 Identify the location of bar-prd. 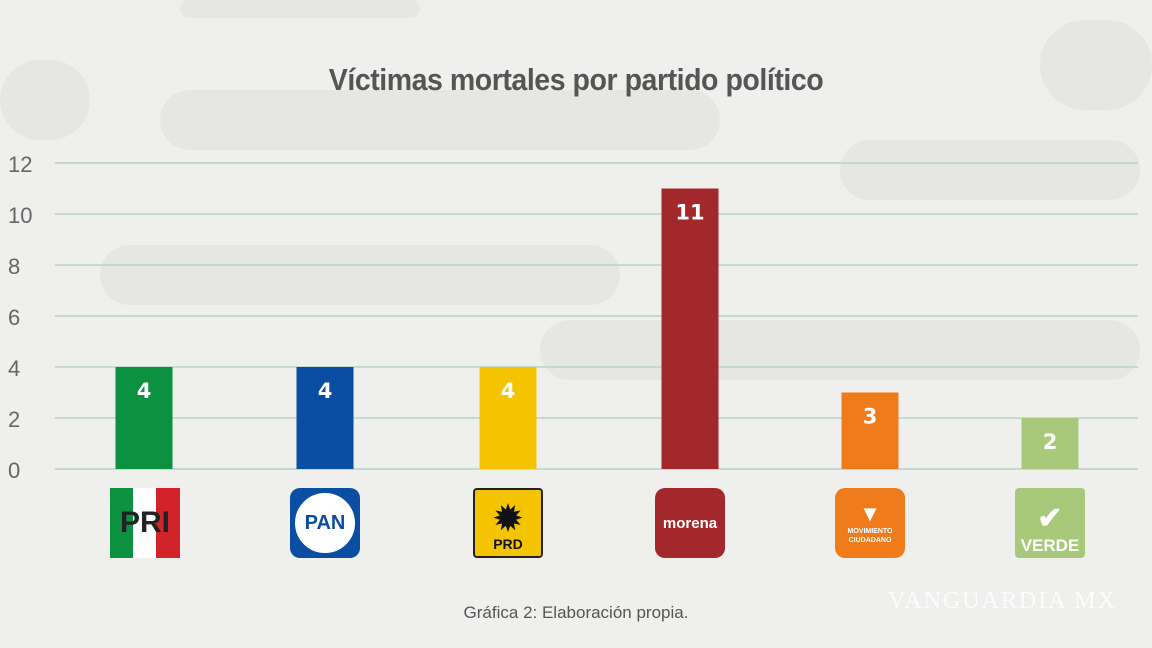
(508, 418).